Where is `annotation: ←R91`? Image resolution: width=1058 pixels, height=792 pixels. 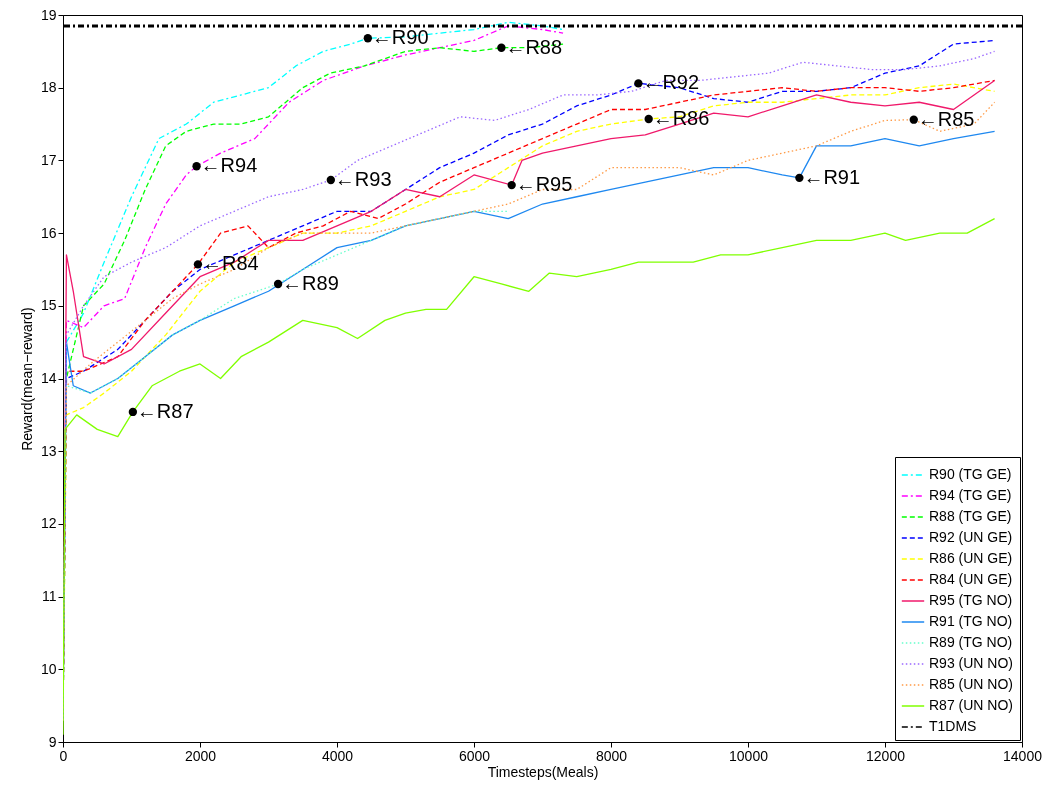
annotation: ←R91 is located at coordinates (832, 176).